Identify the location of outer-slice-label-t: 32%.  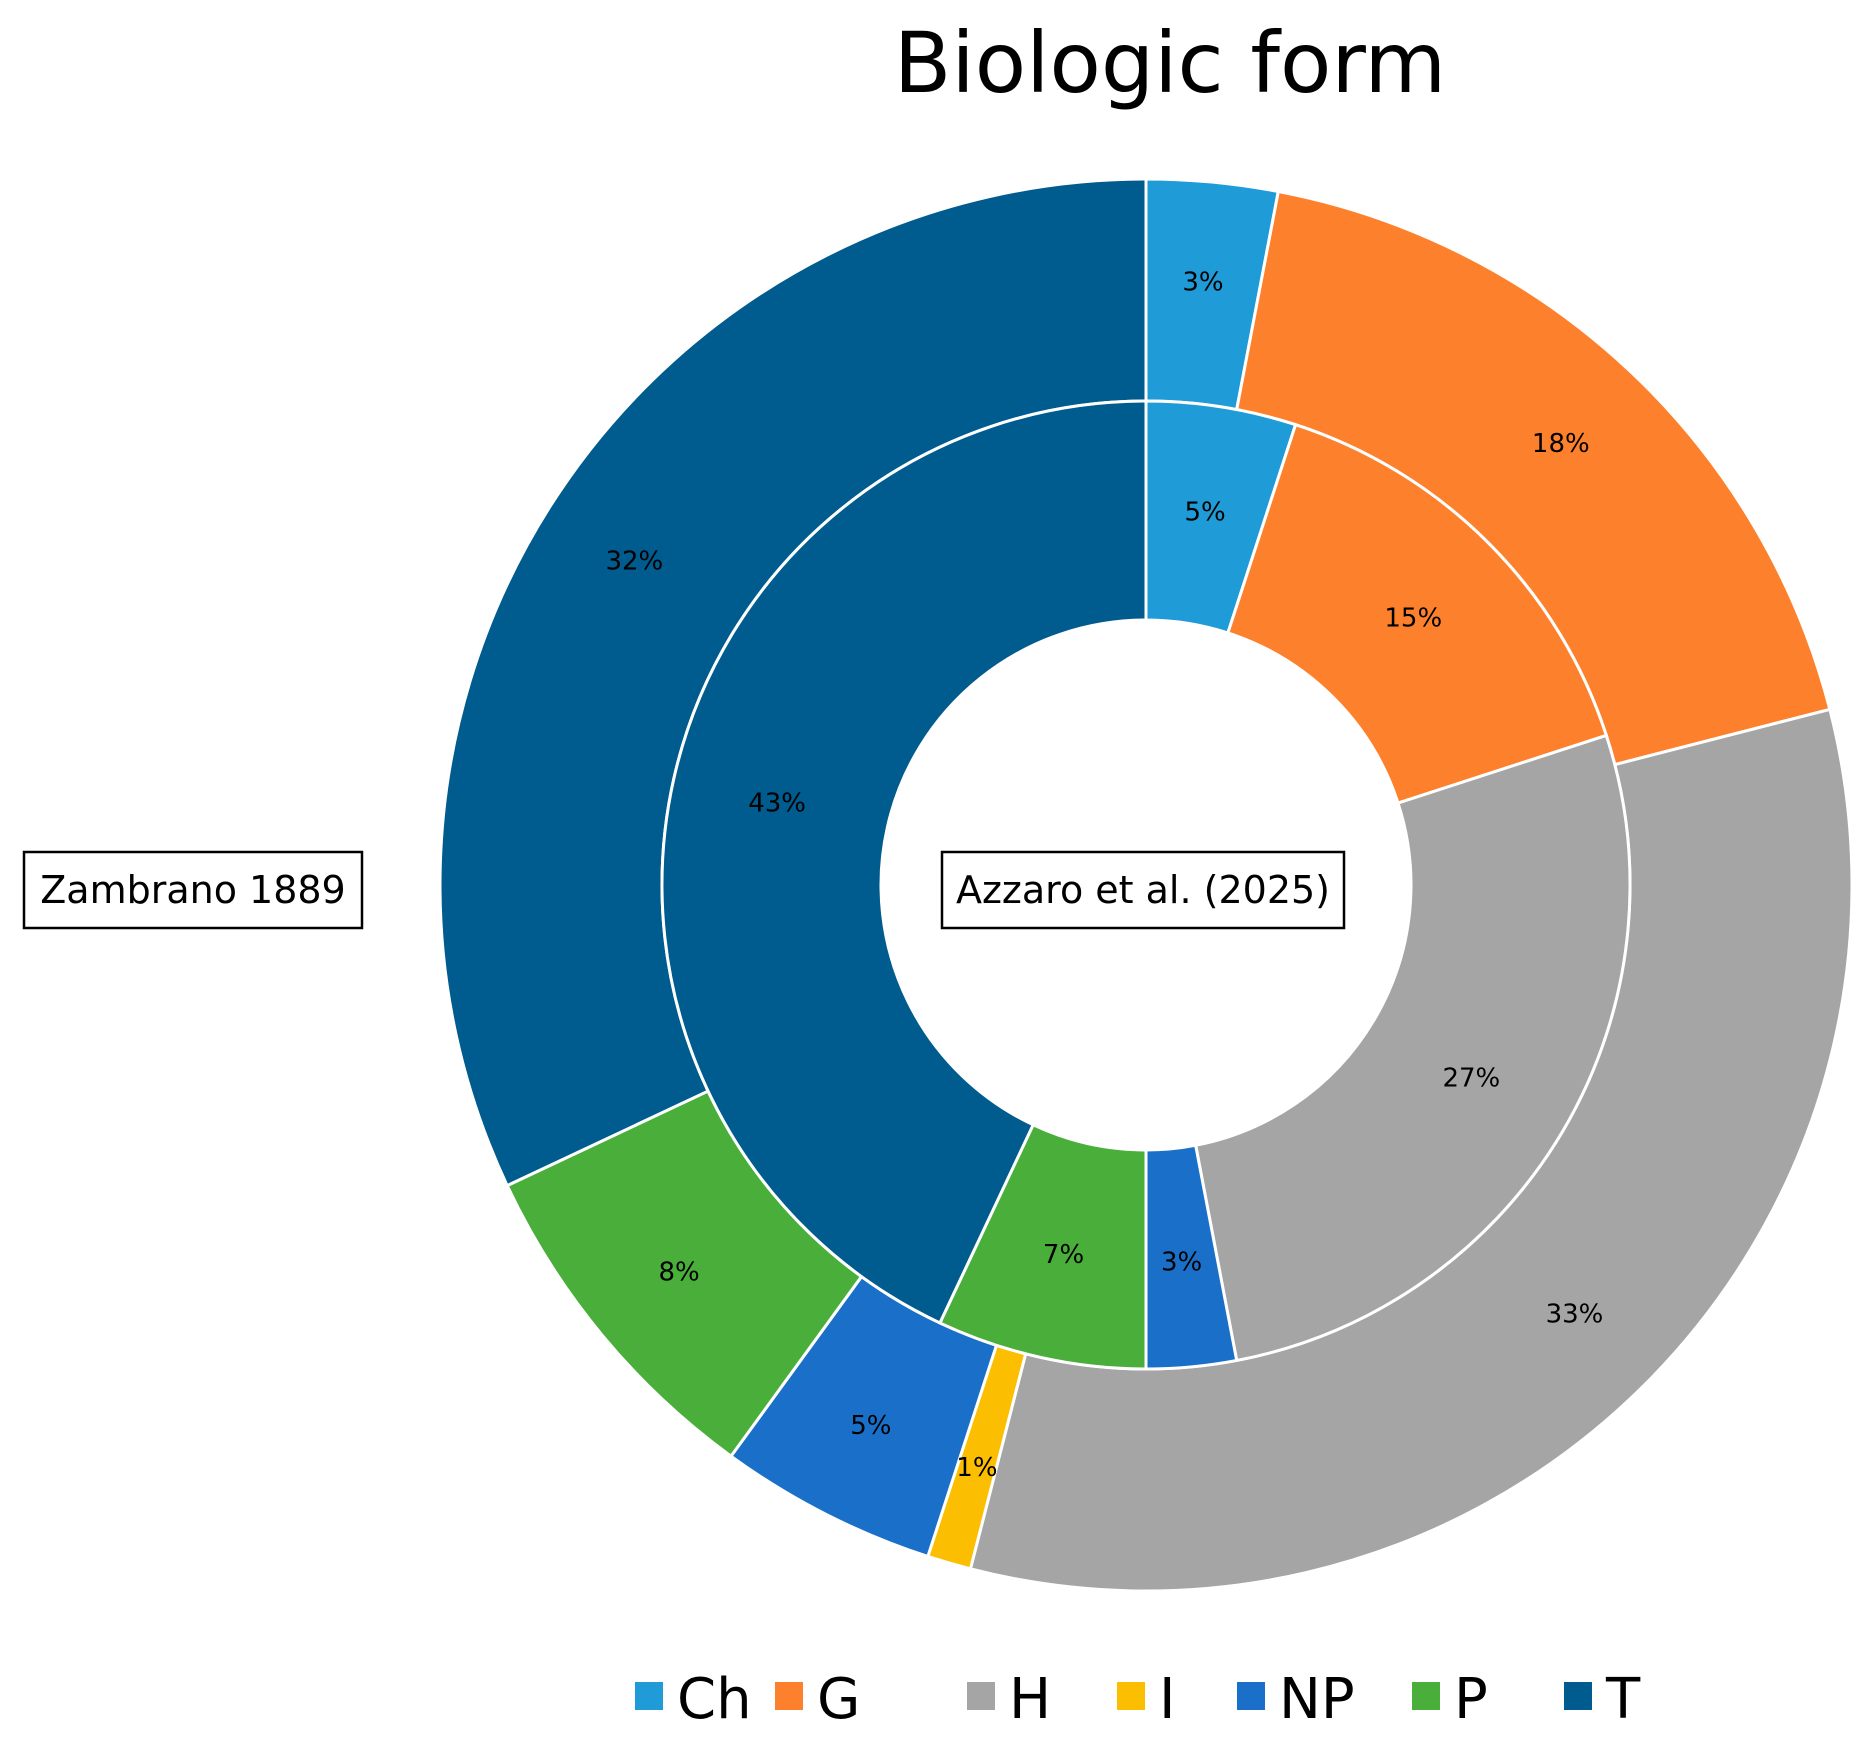
(634, 561).